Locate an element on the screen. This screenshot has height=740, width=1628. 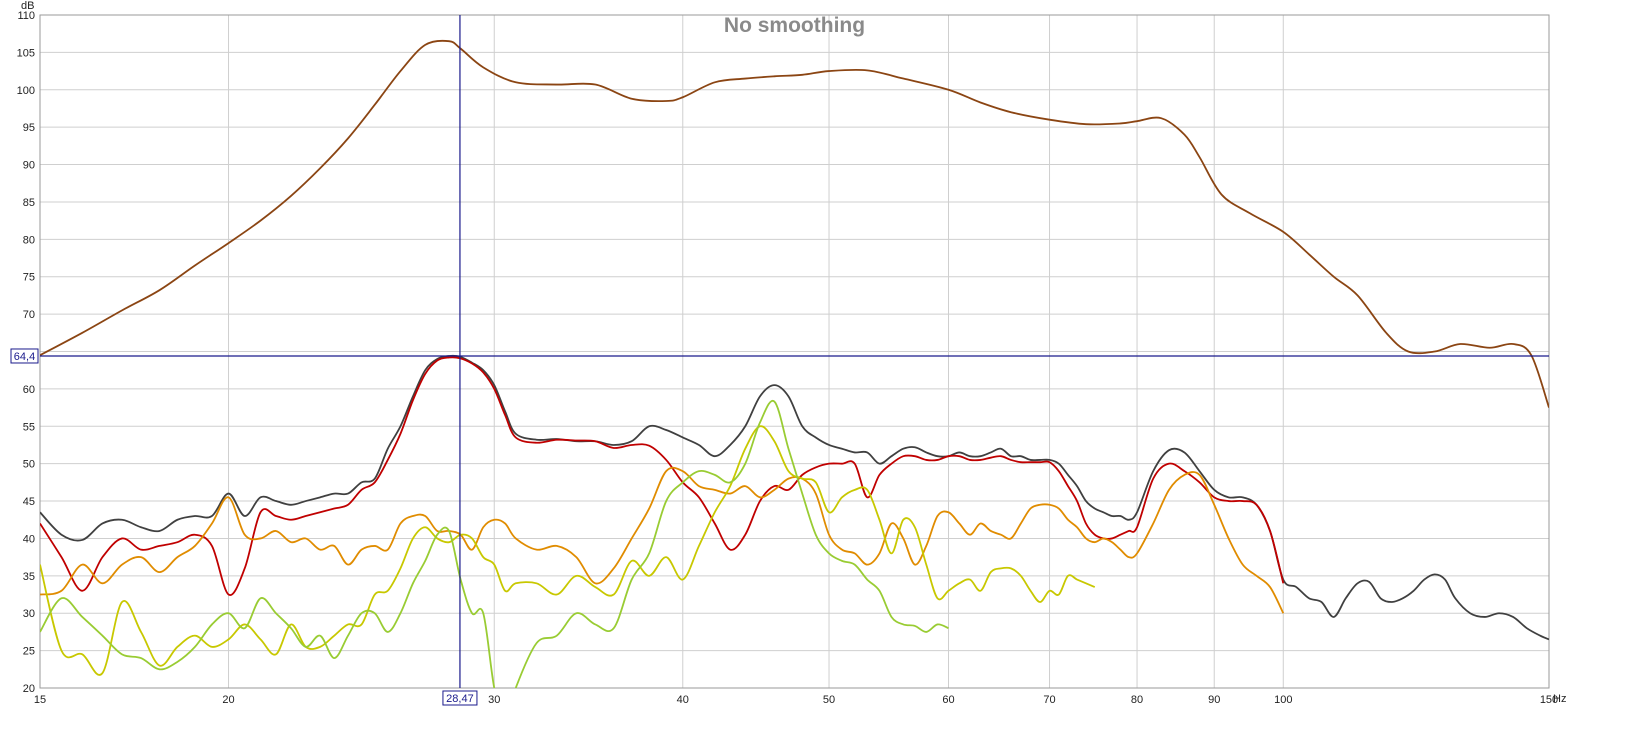
y-tick-label: 60 is located at coordinates (29, 390).